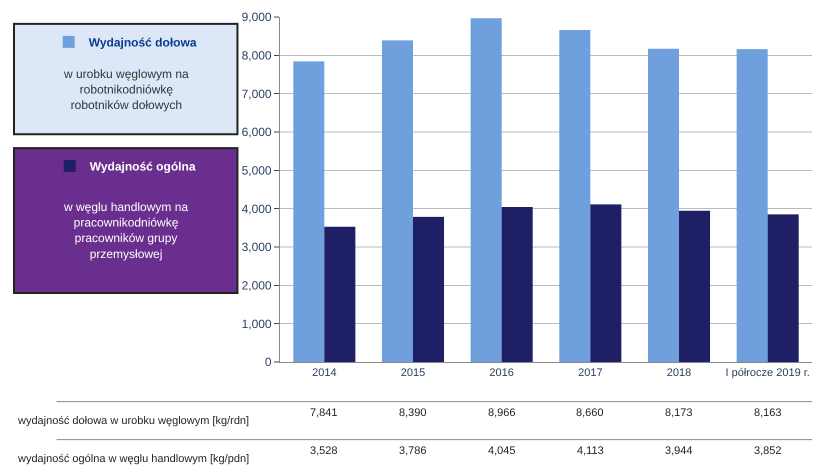 The width and height of the screenshot is (822, 472). Describe the element at coordinates (590, 413) in the screenshot. I see `text: 8,660` at that location.